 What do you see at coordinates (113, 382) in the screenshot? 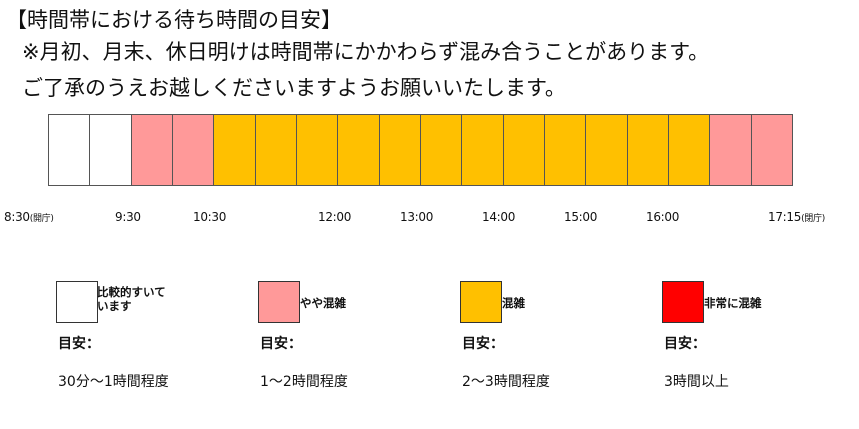
I see `legend-range: 30分～1時間程度` at bounding box center [113, 382].